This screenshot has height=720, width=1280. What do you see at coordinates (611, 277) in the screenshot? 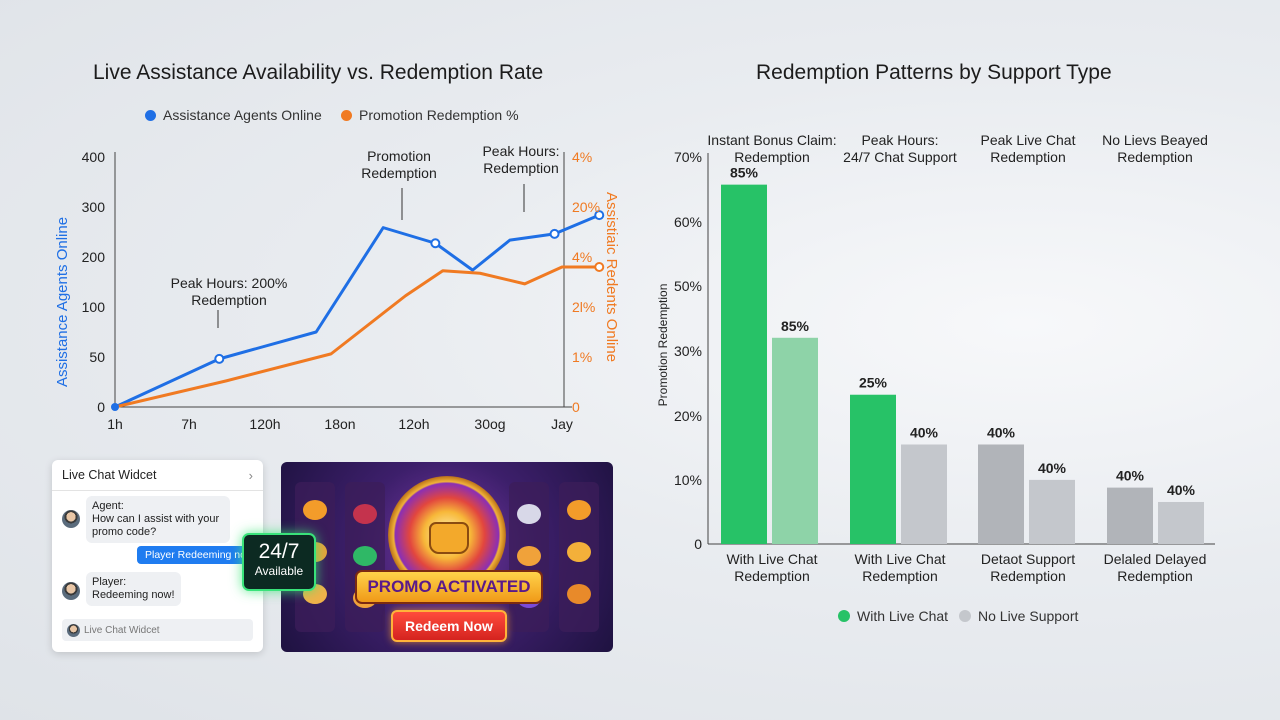
I see `y-right-axis-title: Assistiaic Redents Online` at bounding box center [611, 277].